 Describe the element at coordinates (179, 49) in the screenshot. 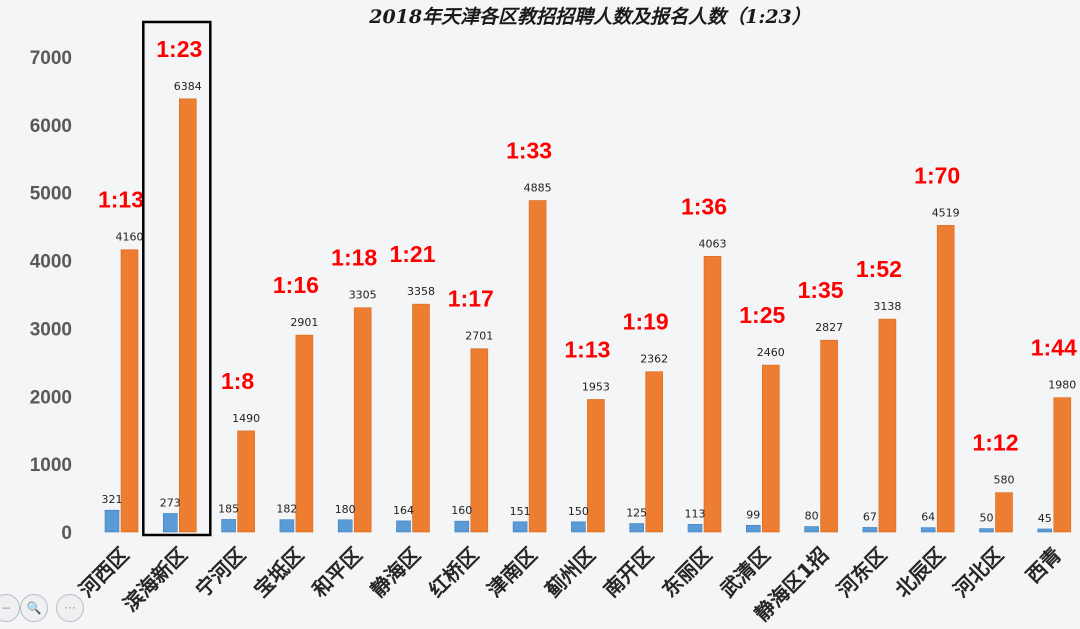

I see `ratio-annotation: 1:23` at that location.